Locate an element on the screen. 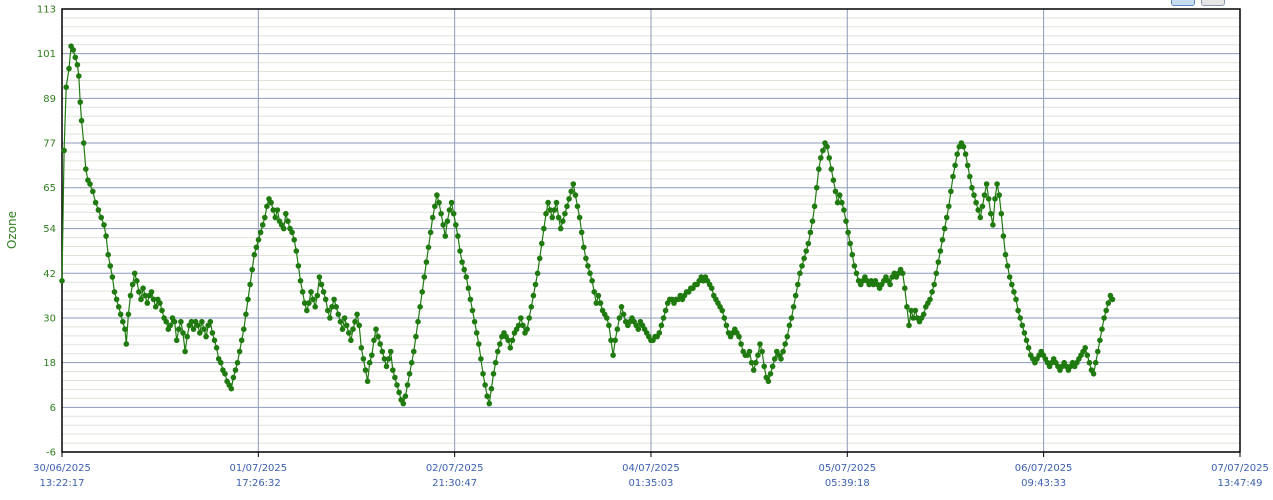 The image size is (1273, 500). x-tick-date: 04/07/2025 is located at coordinates (651, 468).